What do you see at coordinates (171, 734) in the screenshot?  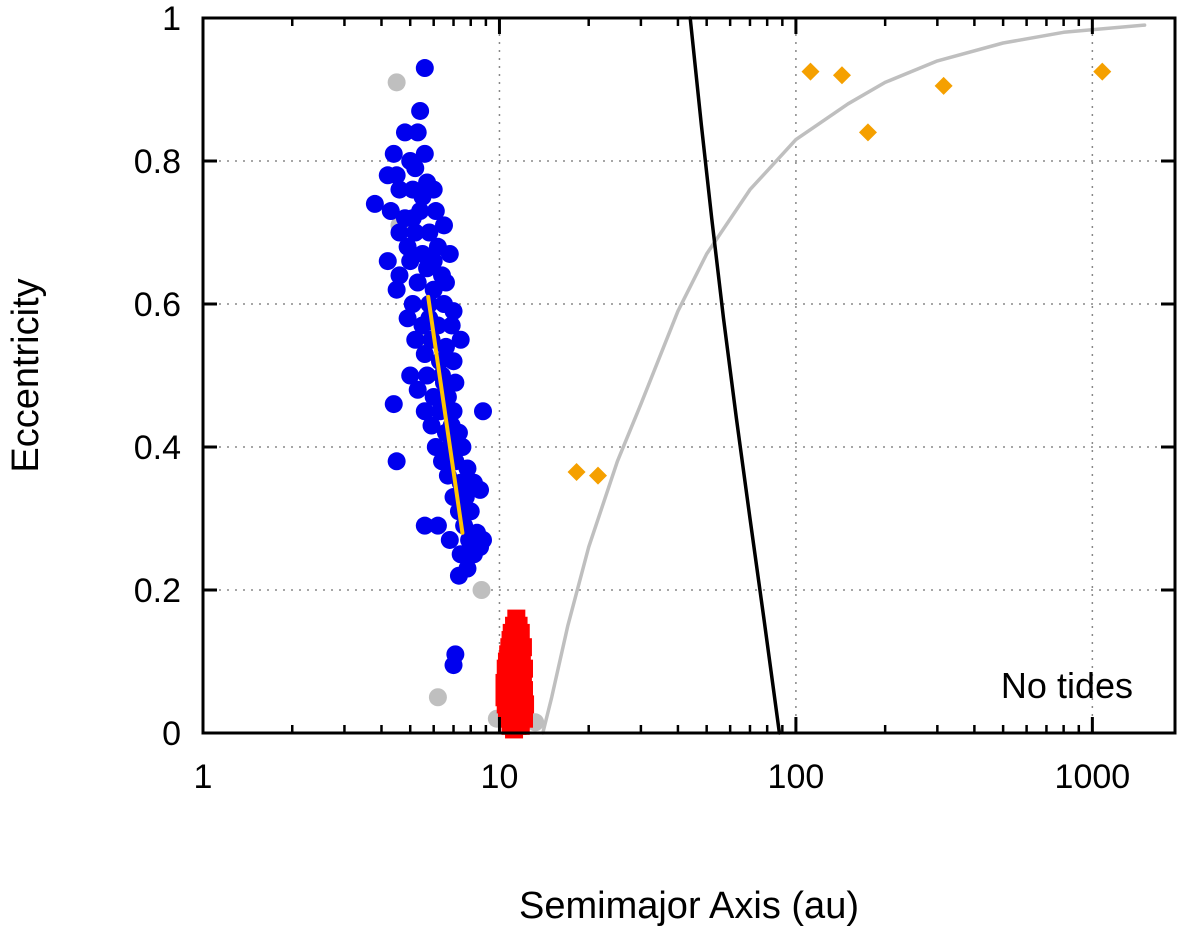 I see `y-tick-label: 0` at bounding box center [171, 734].